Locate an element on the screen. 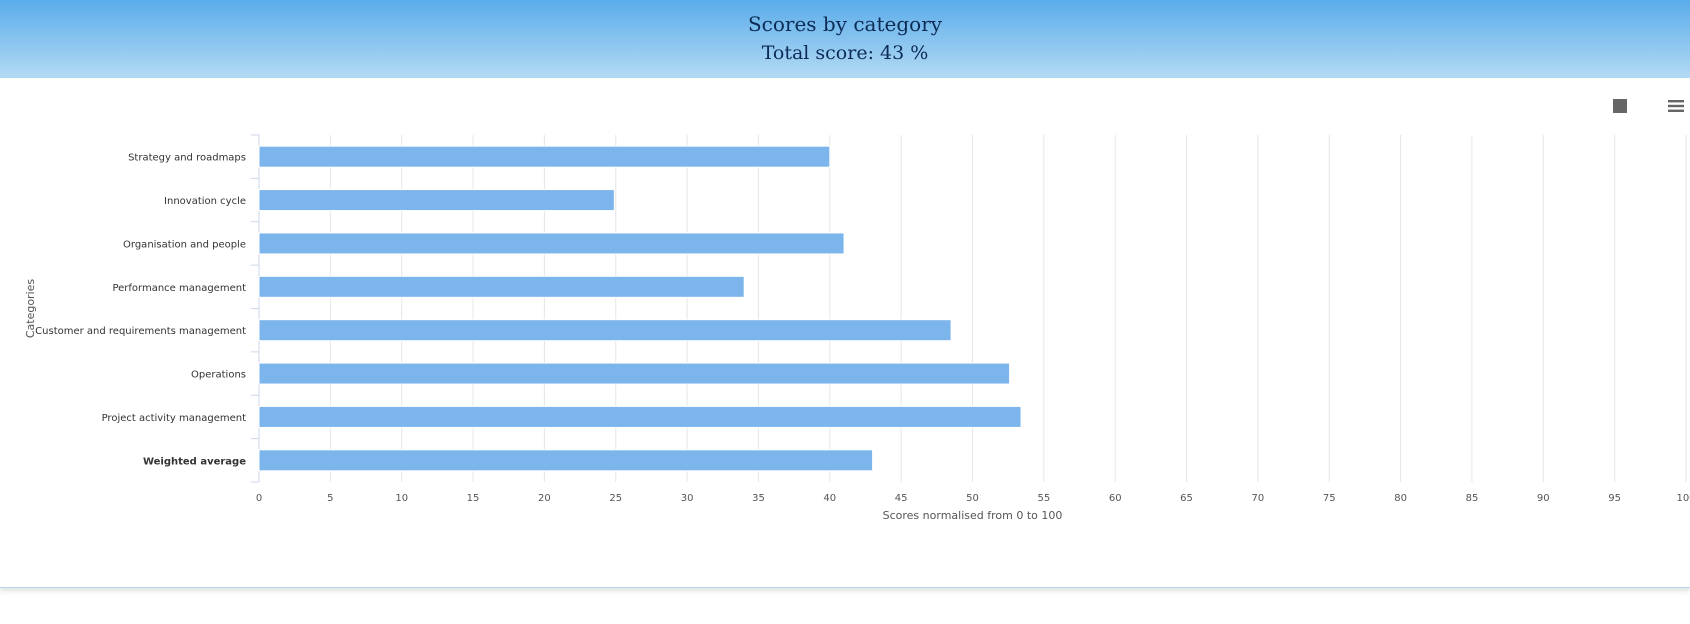  category-label: Operations is located at coordinates (218, 375).